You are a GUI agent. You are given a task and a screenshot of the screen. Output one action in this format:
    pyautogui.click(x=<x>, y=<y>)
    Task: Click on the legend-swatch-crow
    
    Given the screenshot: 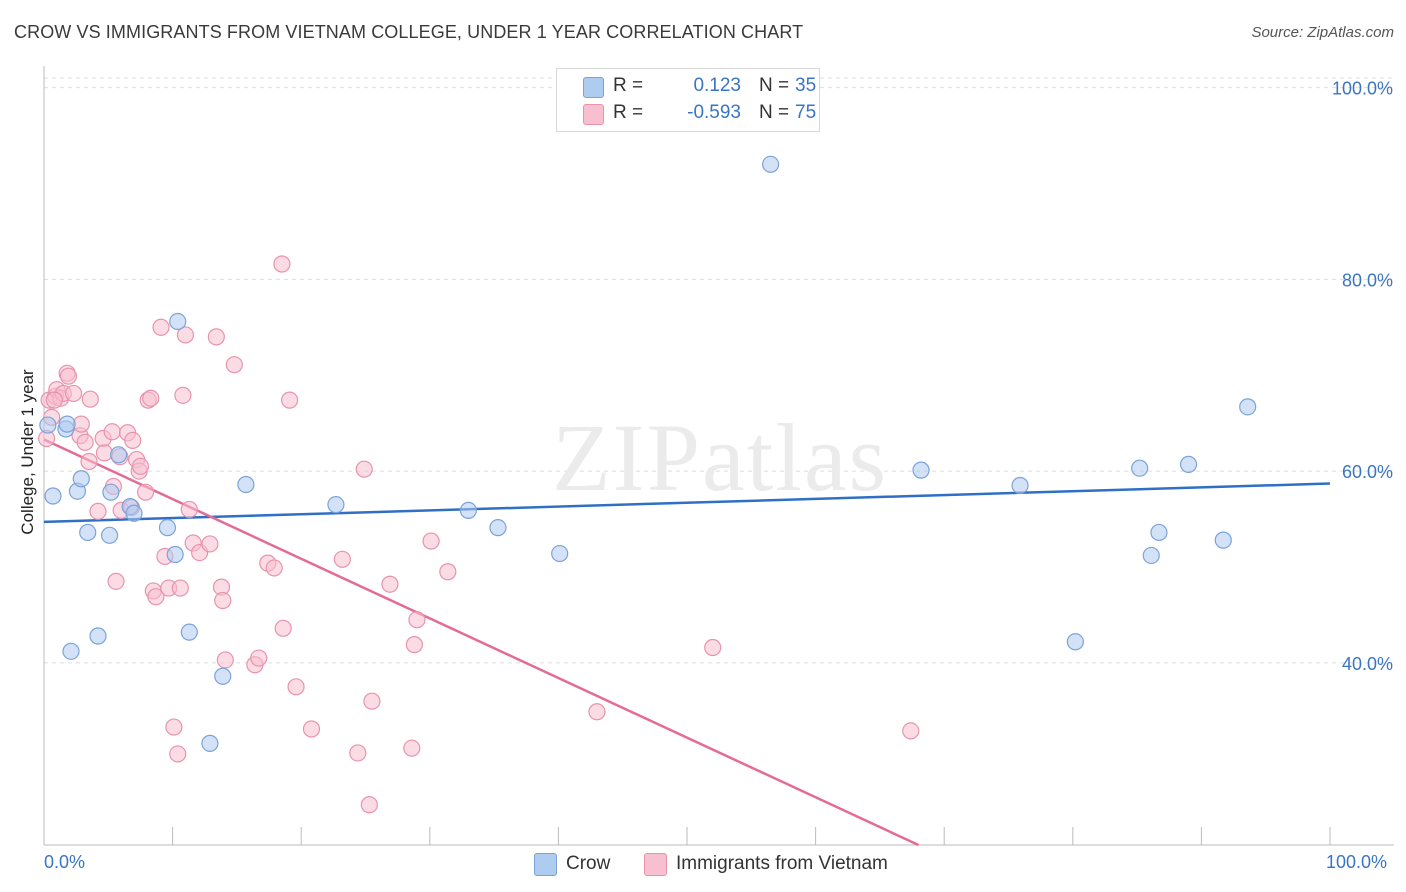 What is the action you would take?
    pyautogui.click(x=593, y=87)
    